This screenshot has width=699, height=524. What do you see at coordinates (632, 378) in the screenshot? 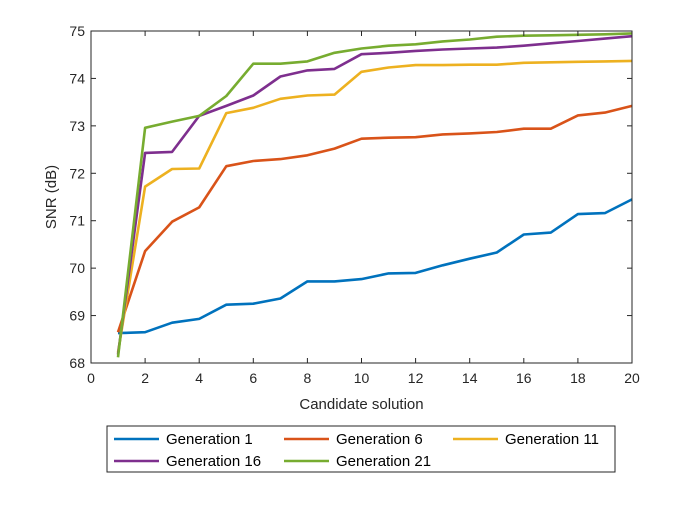
I see `x-tick-label: 20` at bounding box center [632, 378].